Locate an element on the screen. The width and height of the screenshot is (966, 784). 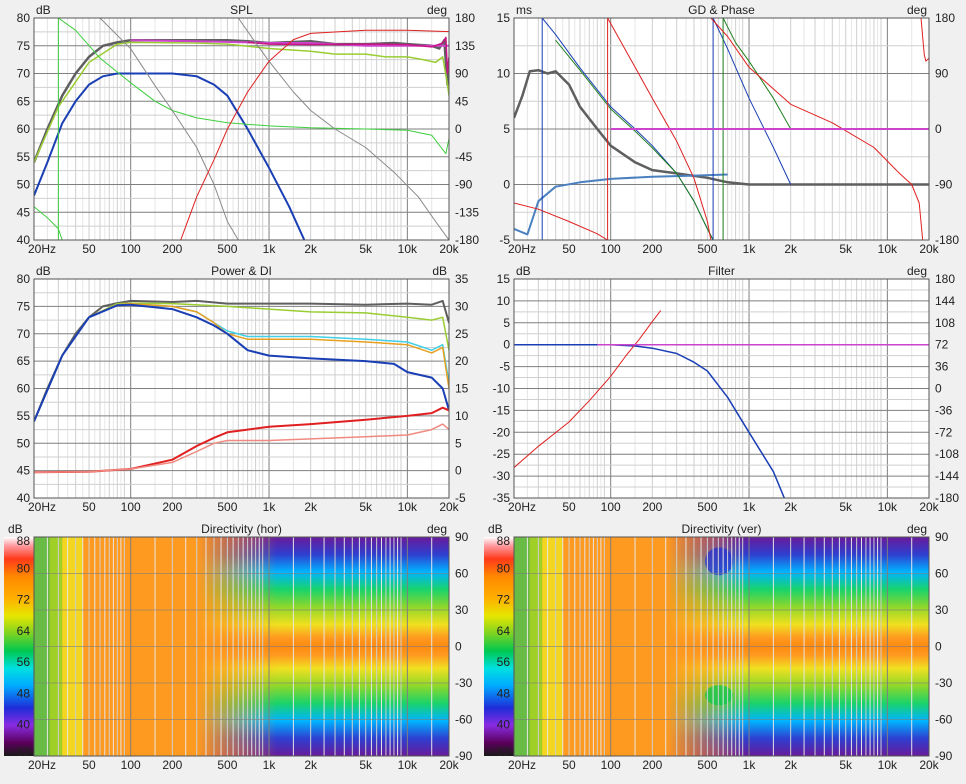
y-tick-label-left: -10 is located at coordinates (502, 389).